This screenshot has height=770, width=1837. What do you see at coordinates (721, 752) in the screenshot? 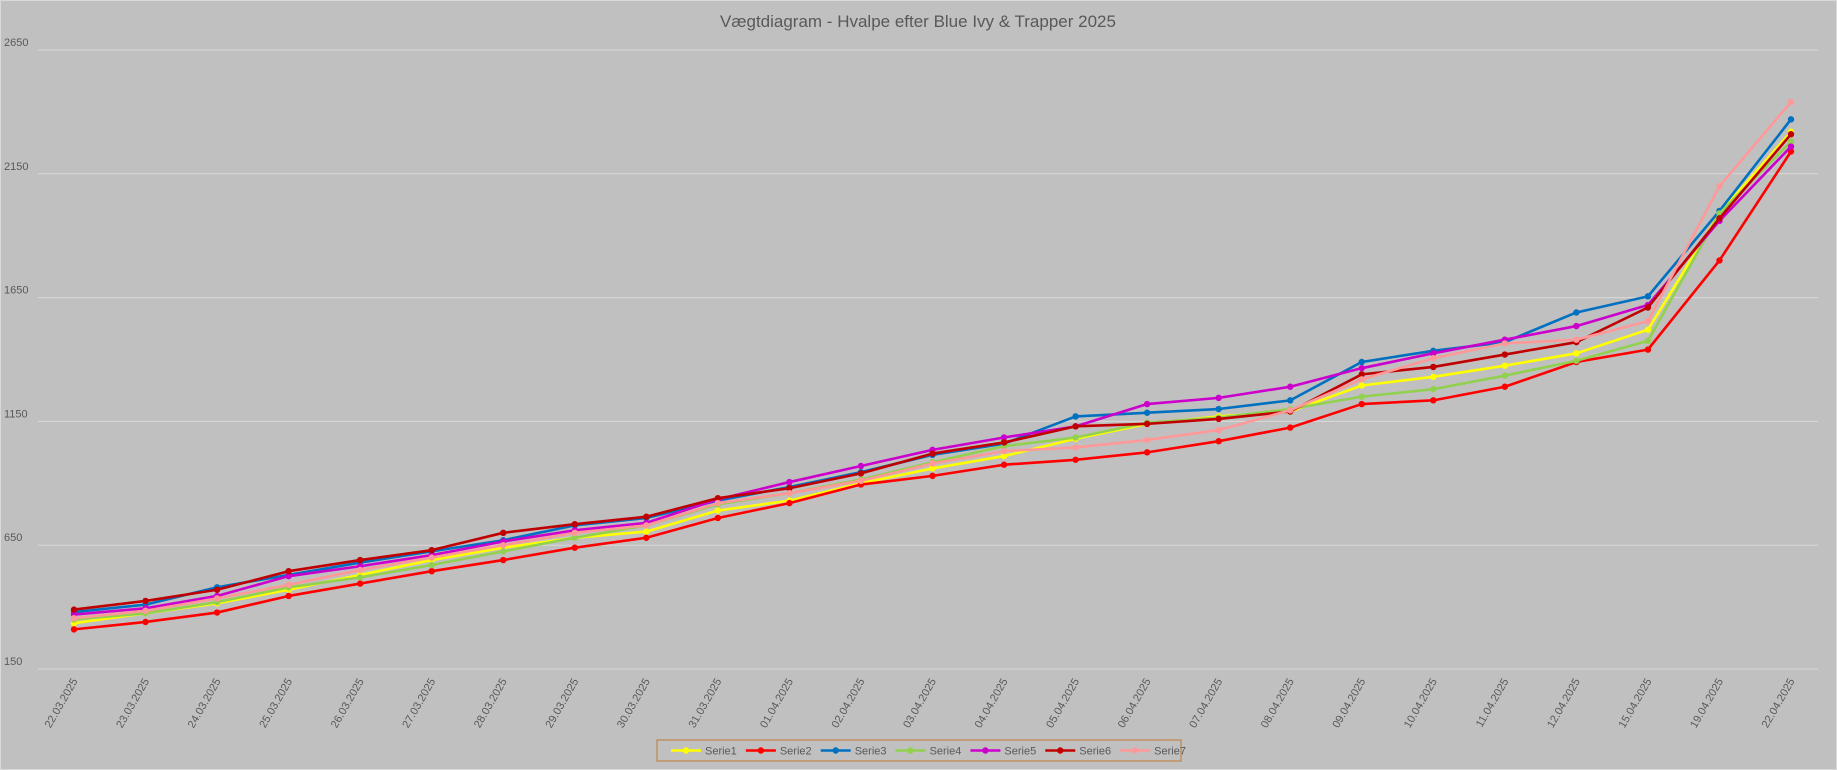
I see `legend-label: Serie1` at bounding box center [721, 752].